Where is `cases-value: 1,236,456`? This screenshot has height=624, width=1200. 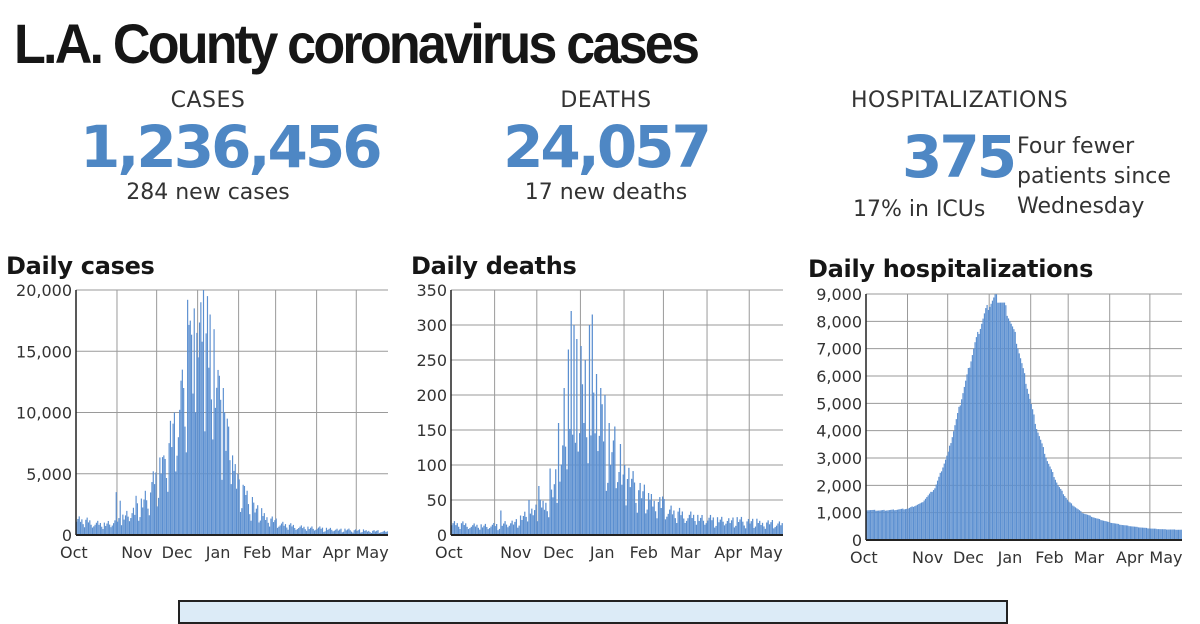 cases-value: 1,236,456 is located at coordinates (231, 147).